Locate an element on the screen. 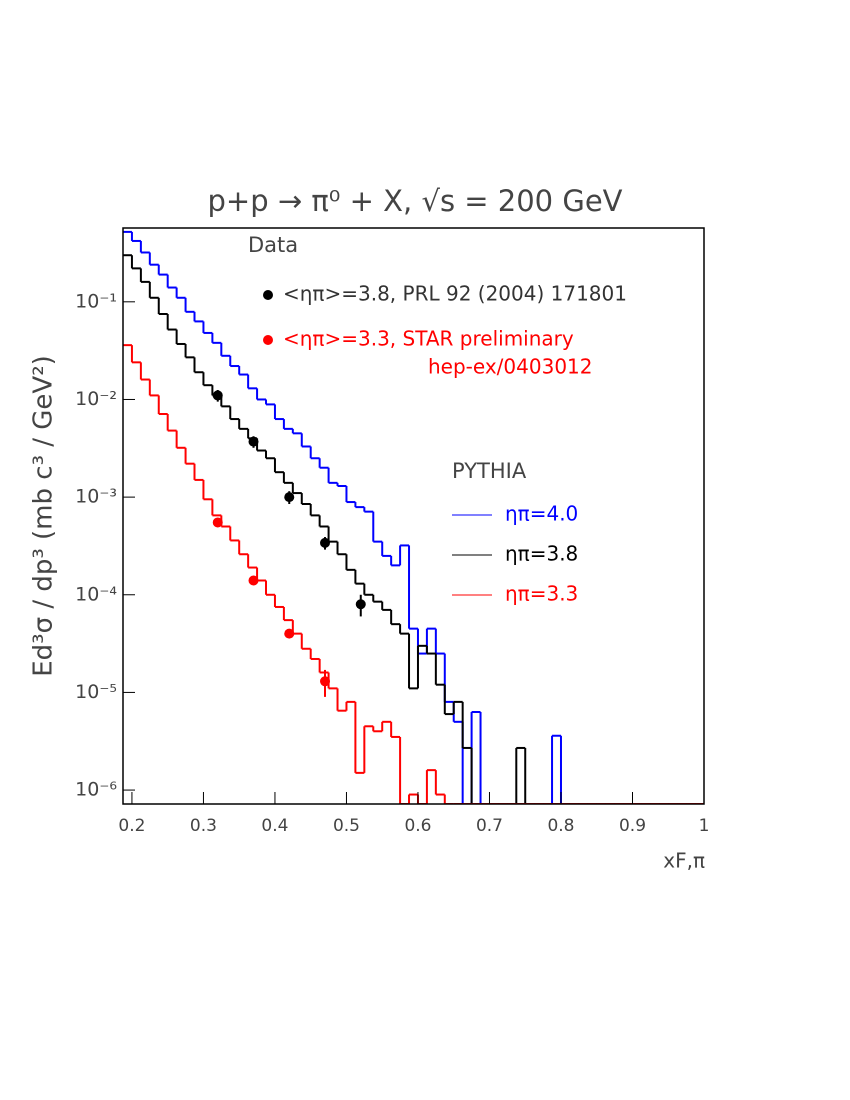  data-legend-title: Data is located at coordinates (273, 245).